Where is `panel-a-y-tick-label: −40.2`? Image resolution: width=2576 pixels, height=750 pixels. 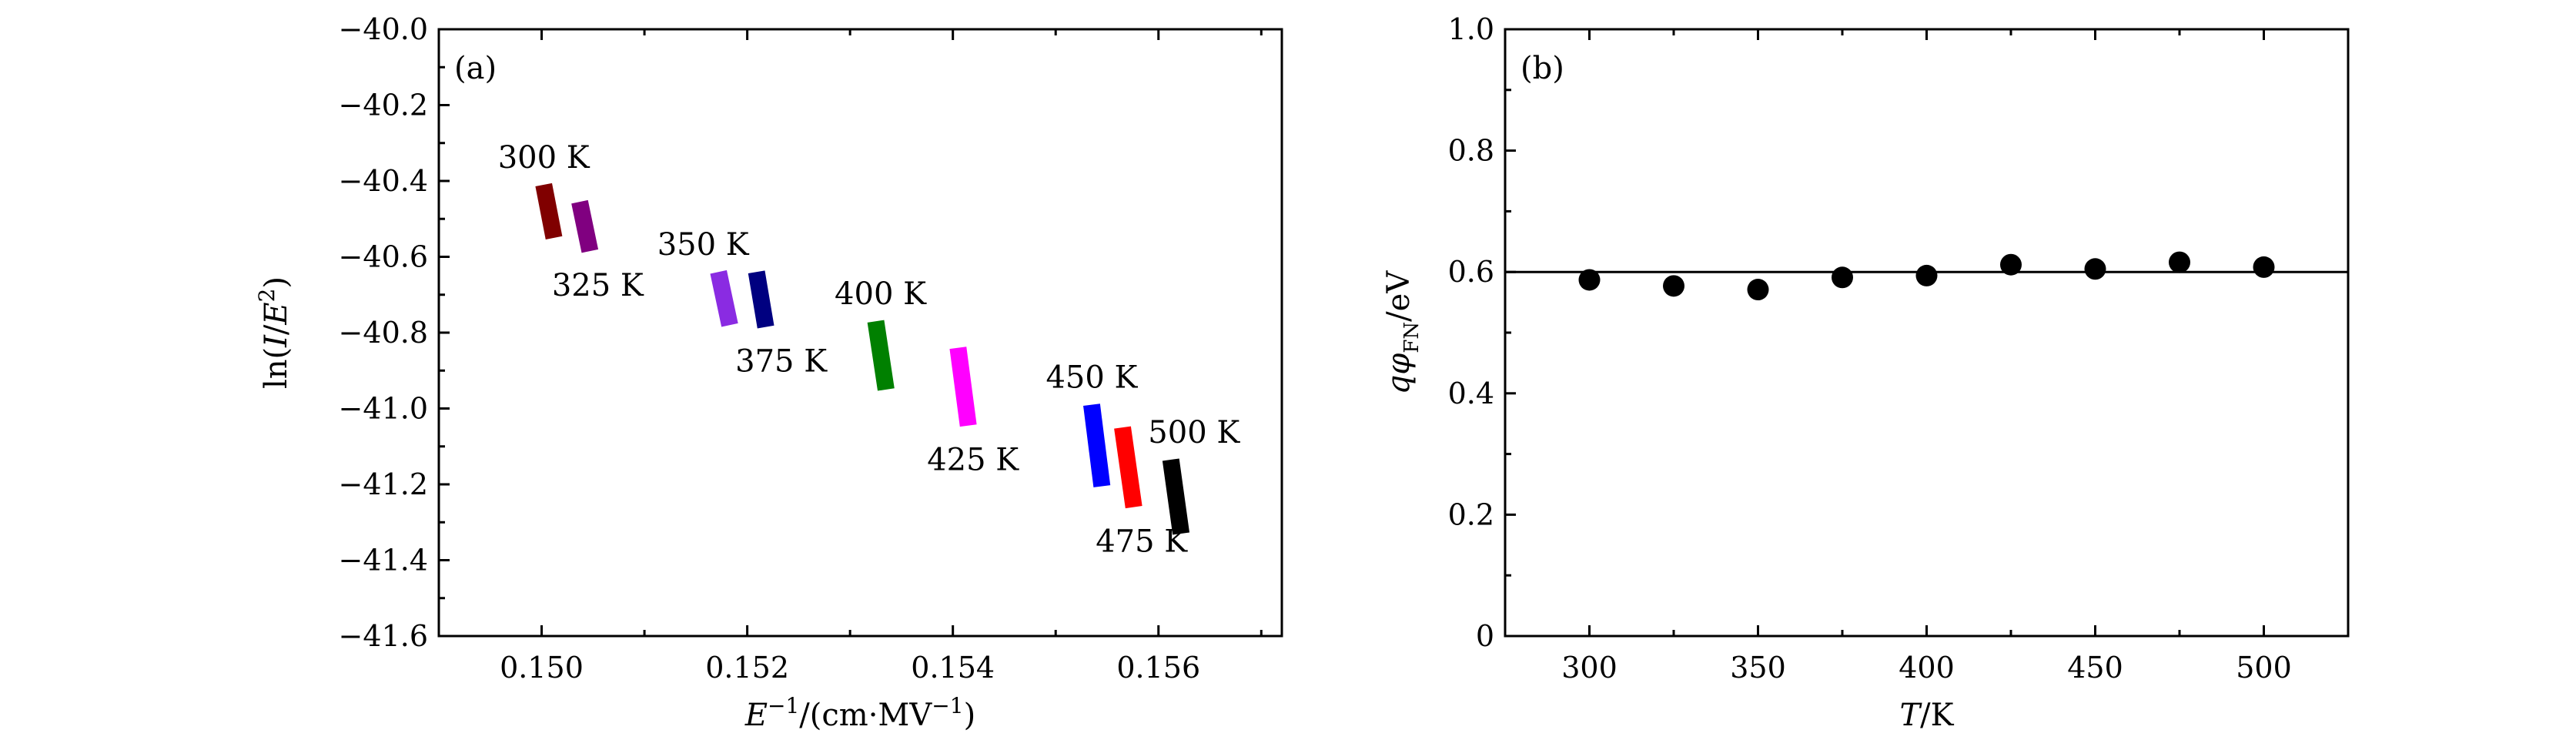
panel-a-y-tick-label: −40.2 is located at coordinates (383, 105).